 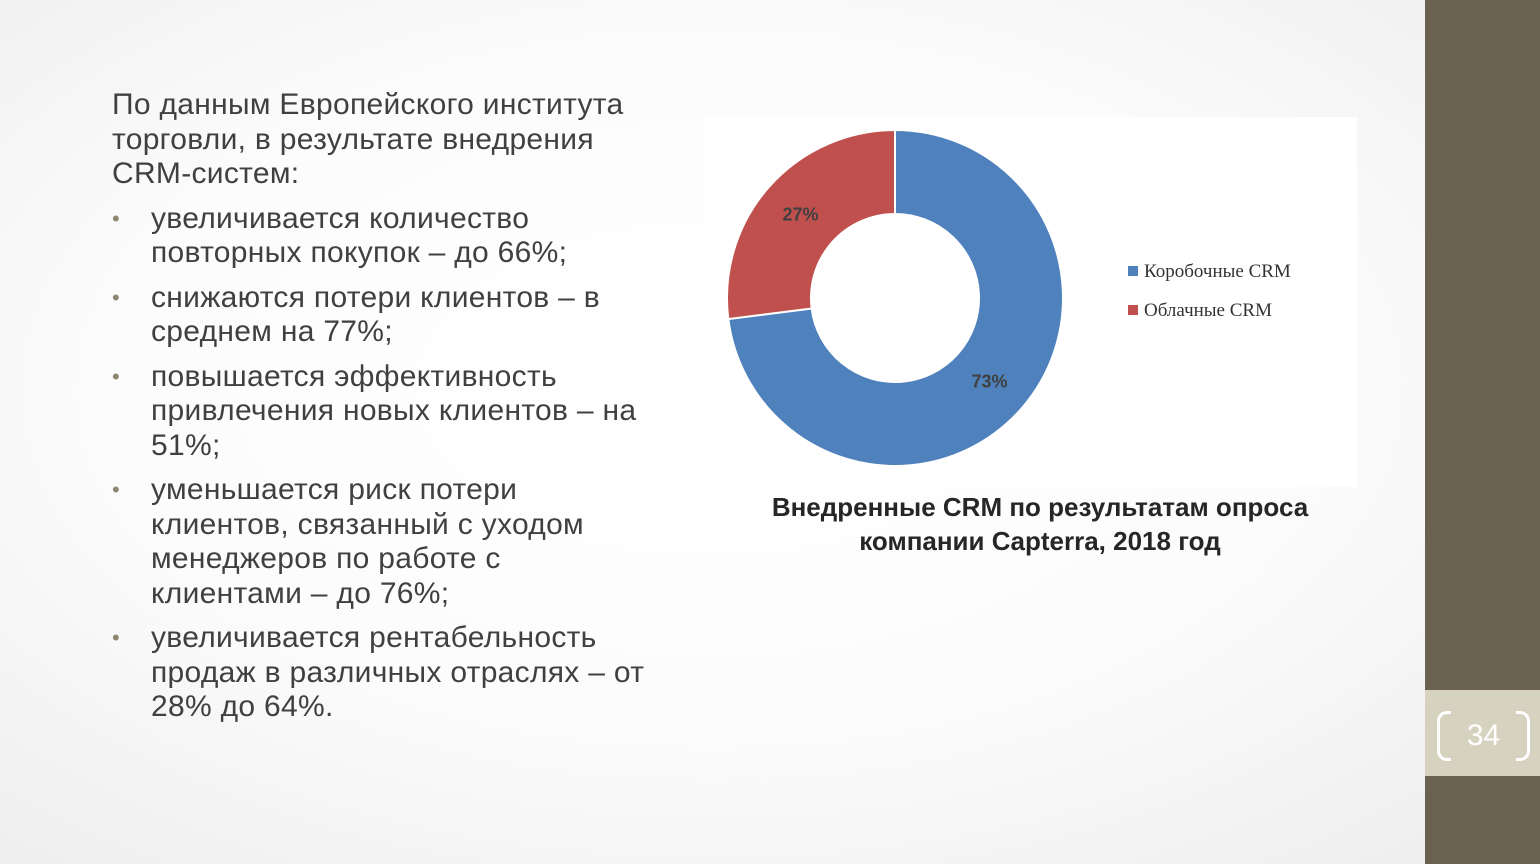 I want to click on page-number-bracket-left, so click(x=1444, y=736).